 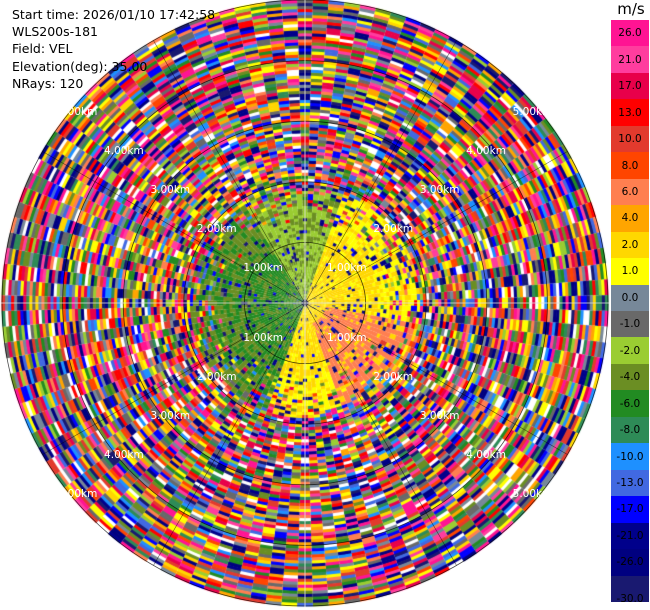 I want to click on colorbar-tick-label: 10.0, so click(x=630, y=139).